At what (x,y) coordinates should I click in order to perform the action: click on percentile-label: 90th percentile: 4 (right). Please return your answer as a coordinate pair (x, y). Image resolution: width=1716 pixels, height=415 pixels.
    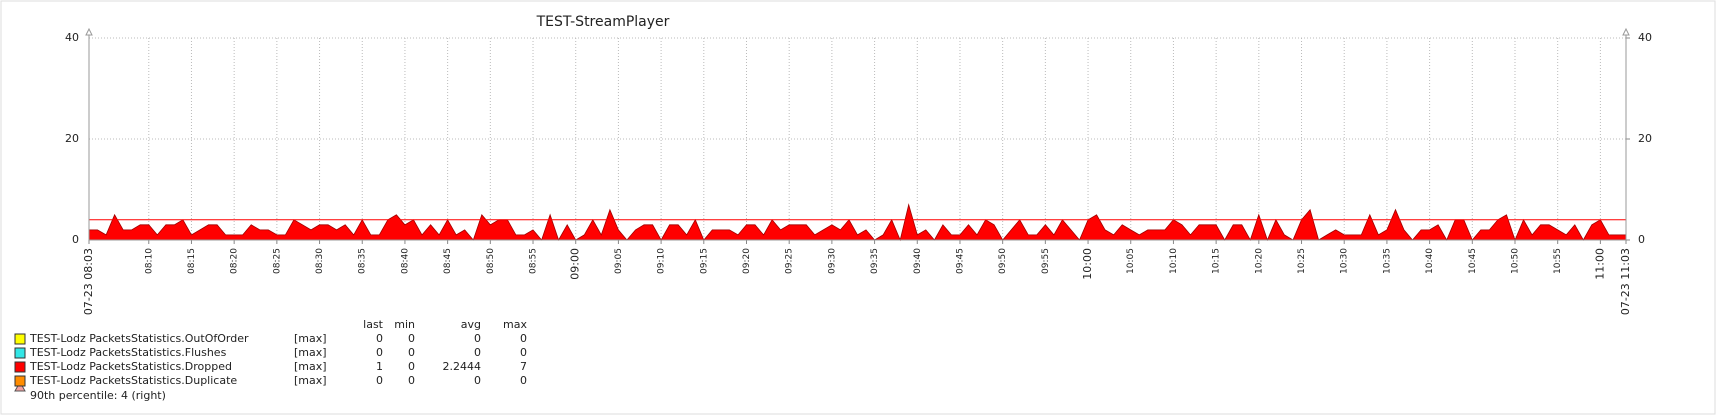
    Looking at the image, I should click on (98, 395).